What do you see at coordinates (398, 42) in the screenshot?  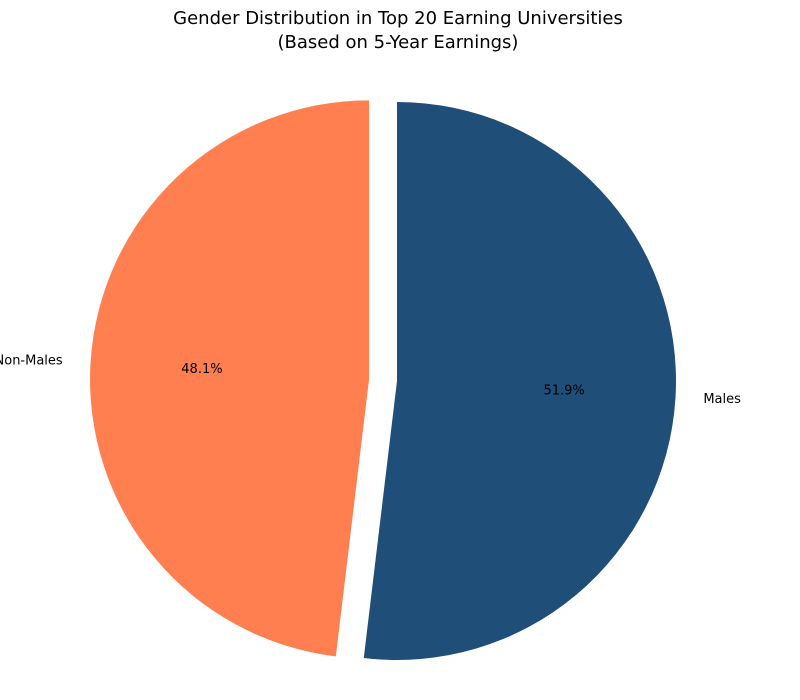 I see `chart-title-line-2: (Based on 5-Year Earnings)` at bounding box center [398, 42].